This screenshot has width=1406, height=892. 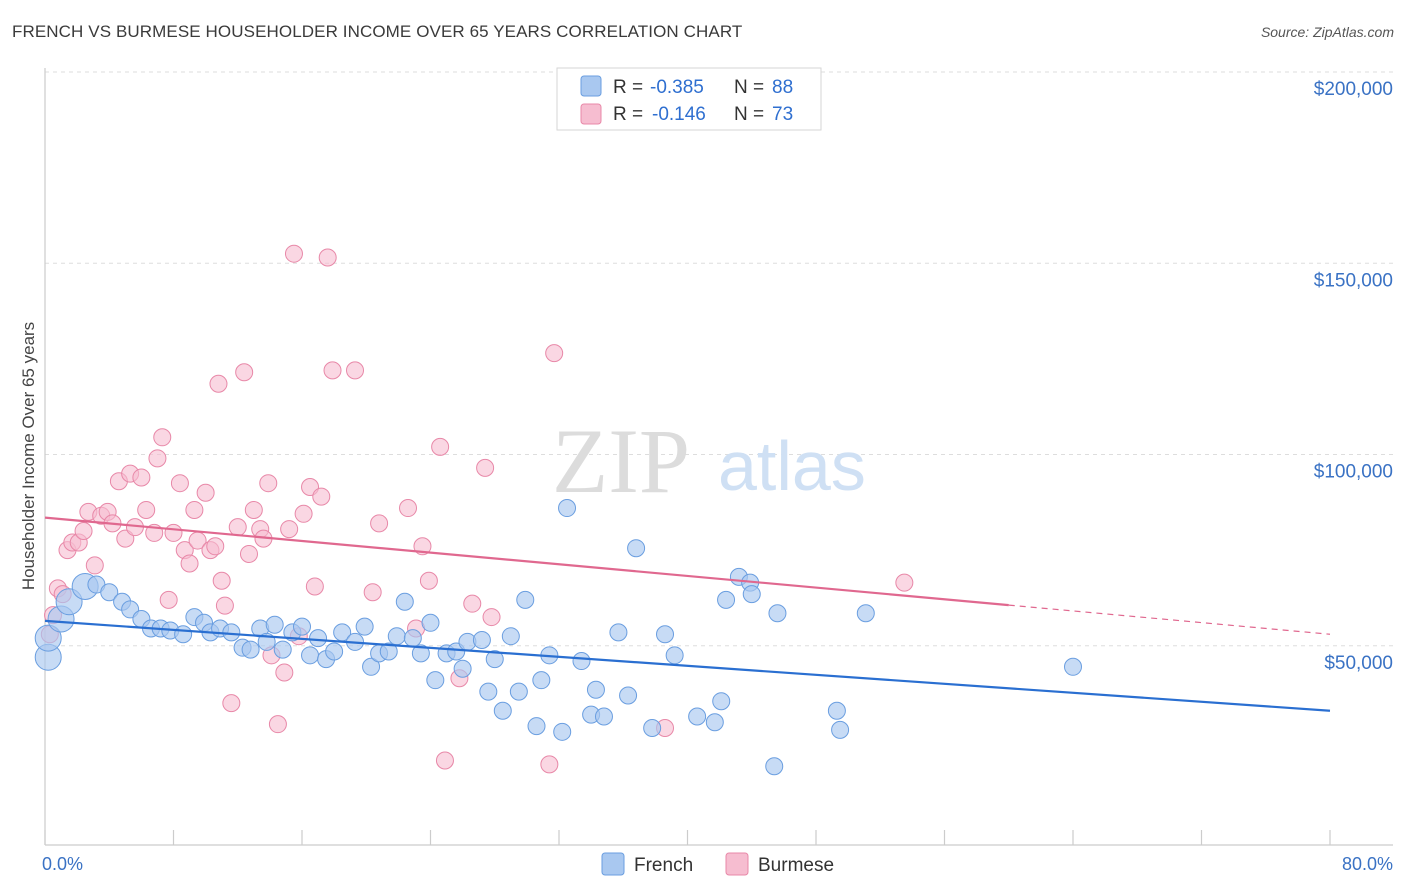 I want to click on legend-swatch-french, so click(x=591, y=86).